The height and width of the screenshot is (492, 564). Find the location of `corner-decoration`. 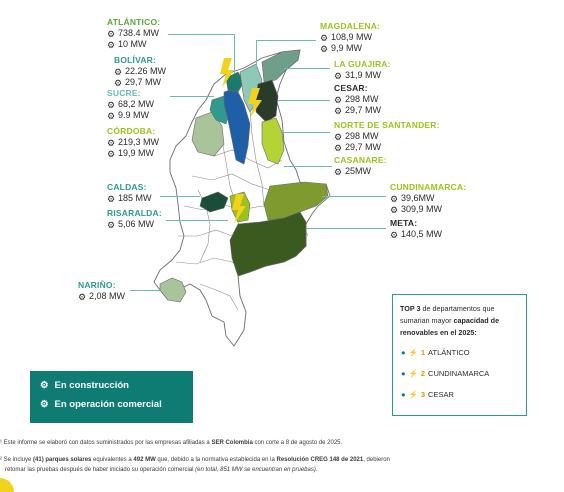

corner-decoration is located at coordinates (7, 485).